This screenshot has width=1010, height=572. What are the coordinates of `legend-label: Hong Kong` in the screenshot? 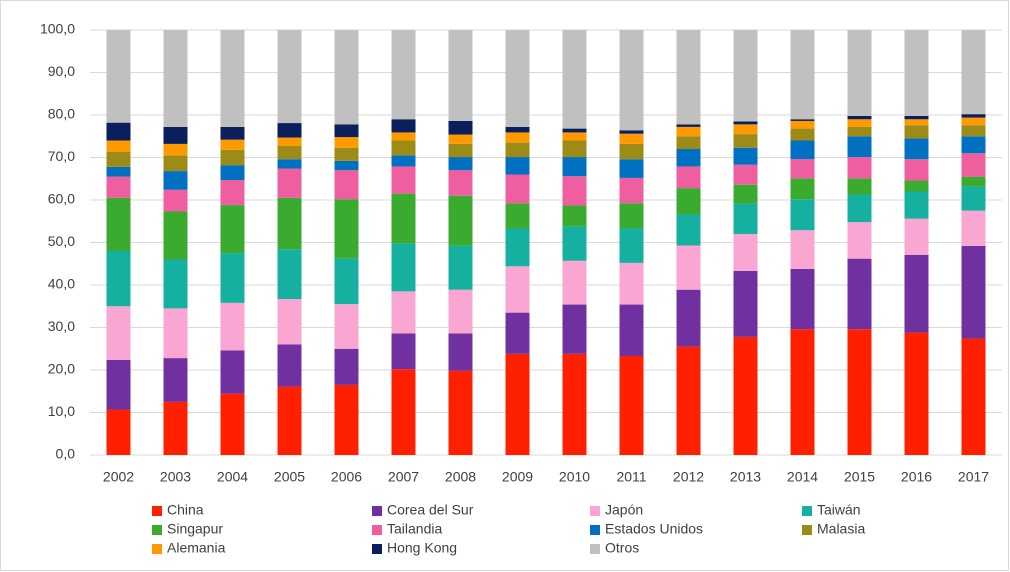 It's located at (422, 548).